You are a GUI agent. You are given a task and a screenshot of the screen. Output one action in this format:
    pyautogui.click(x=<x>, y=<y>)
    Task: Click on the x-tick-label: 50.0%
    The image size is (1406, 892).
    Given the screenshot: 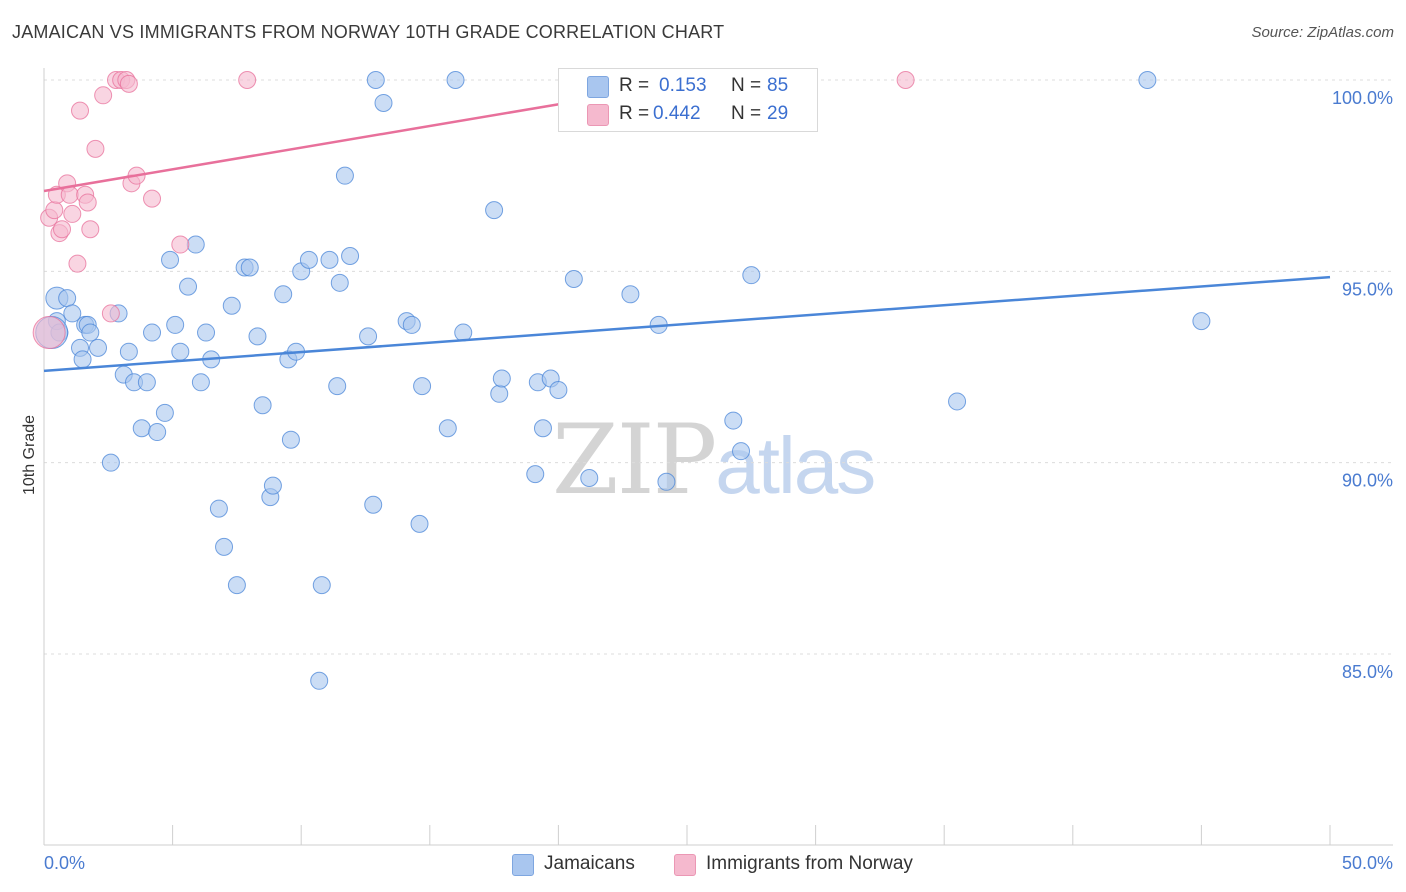 What is the action you would take?
    pyautogui.click(x=1367, y=863)
    